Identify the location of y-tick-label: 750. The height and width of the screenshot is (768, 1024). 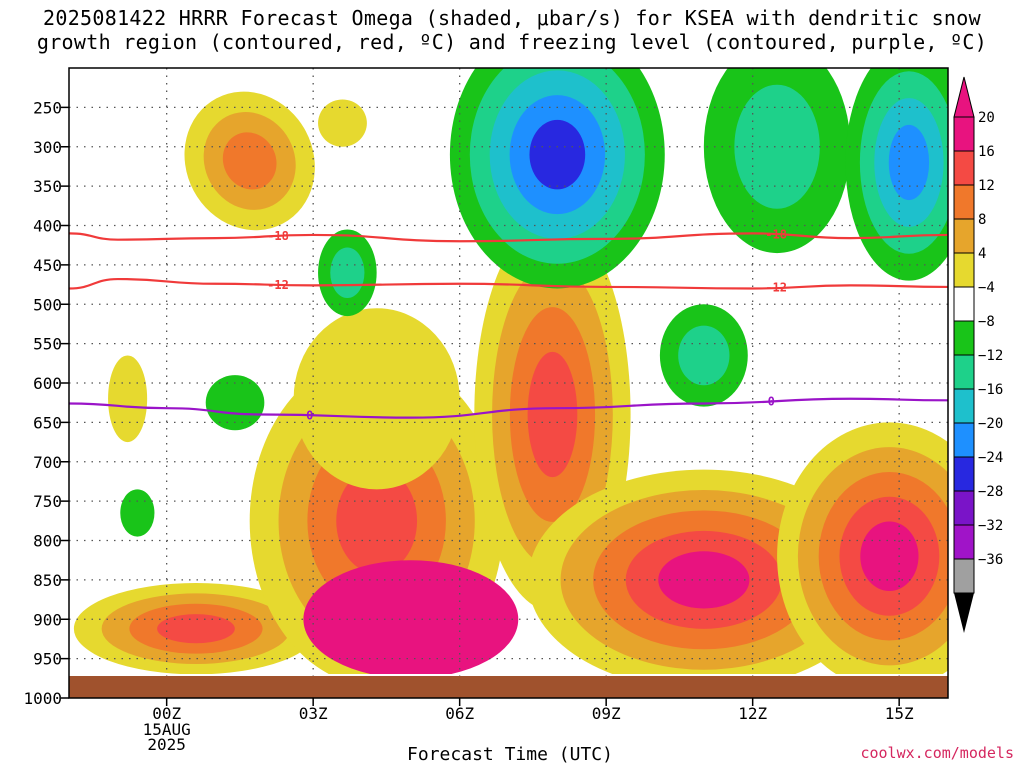
(47, 501).